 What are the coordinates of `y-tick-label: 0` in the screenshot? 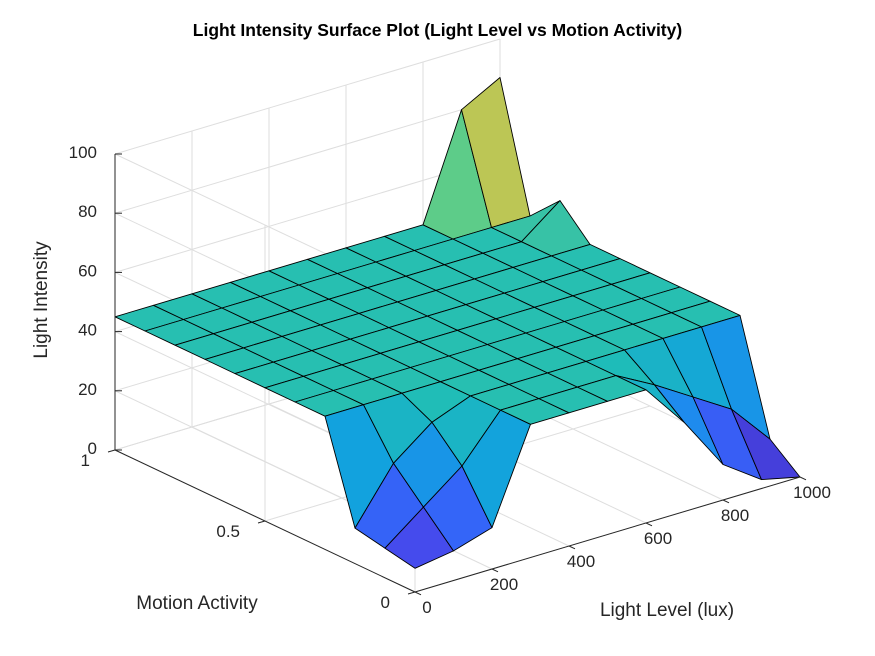 It's located at (385, 602).